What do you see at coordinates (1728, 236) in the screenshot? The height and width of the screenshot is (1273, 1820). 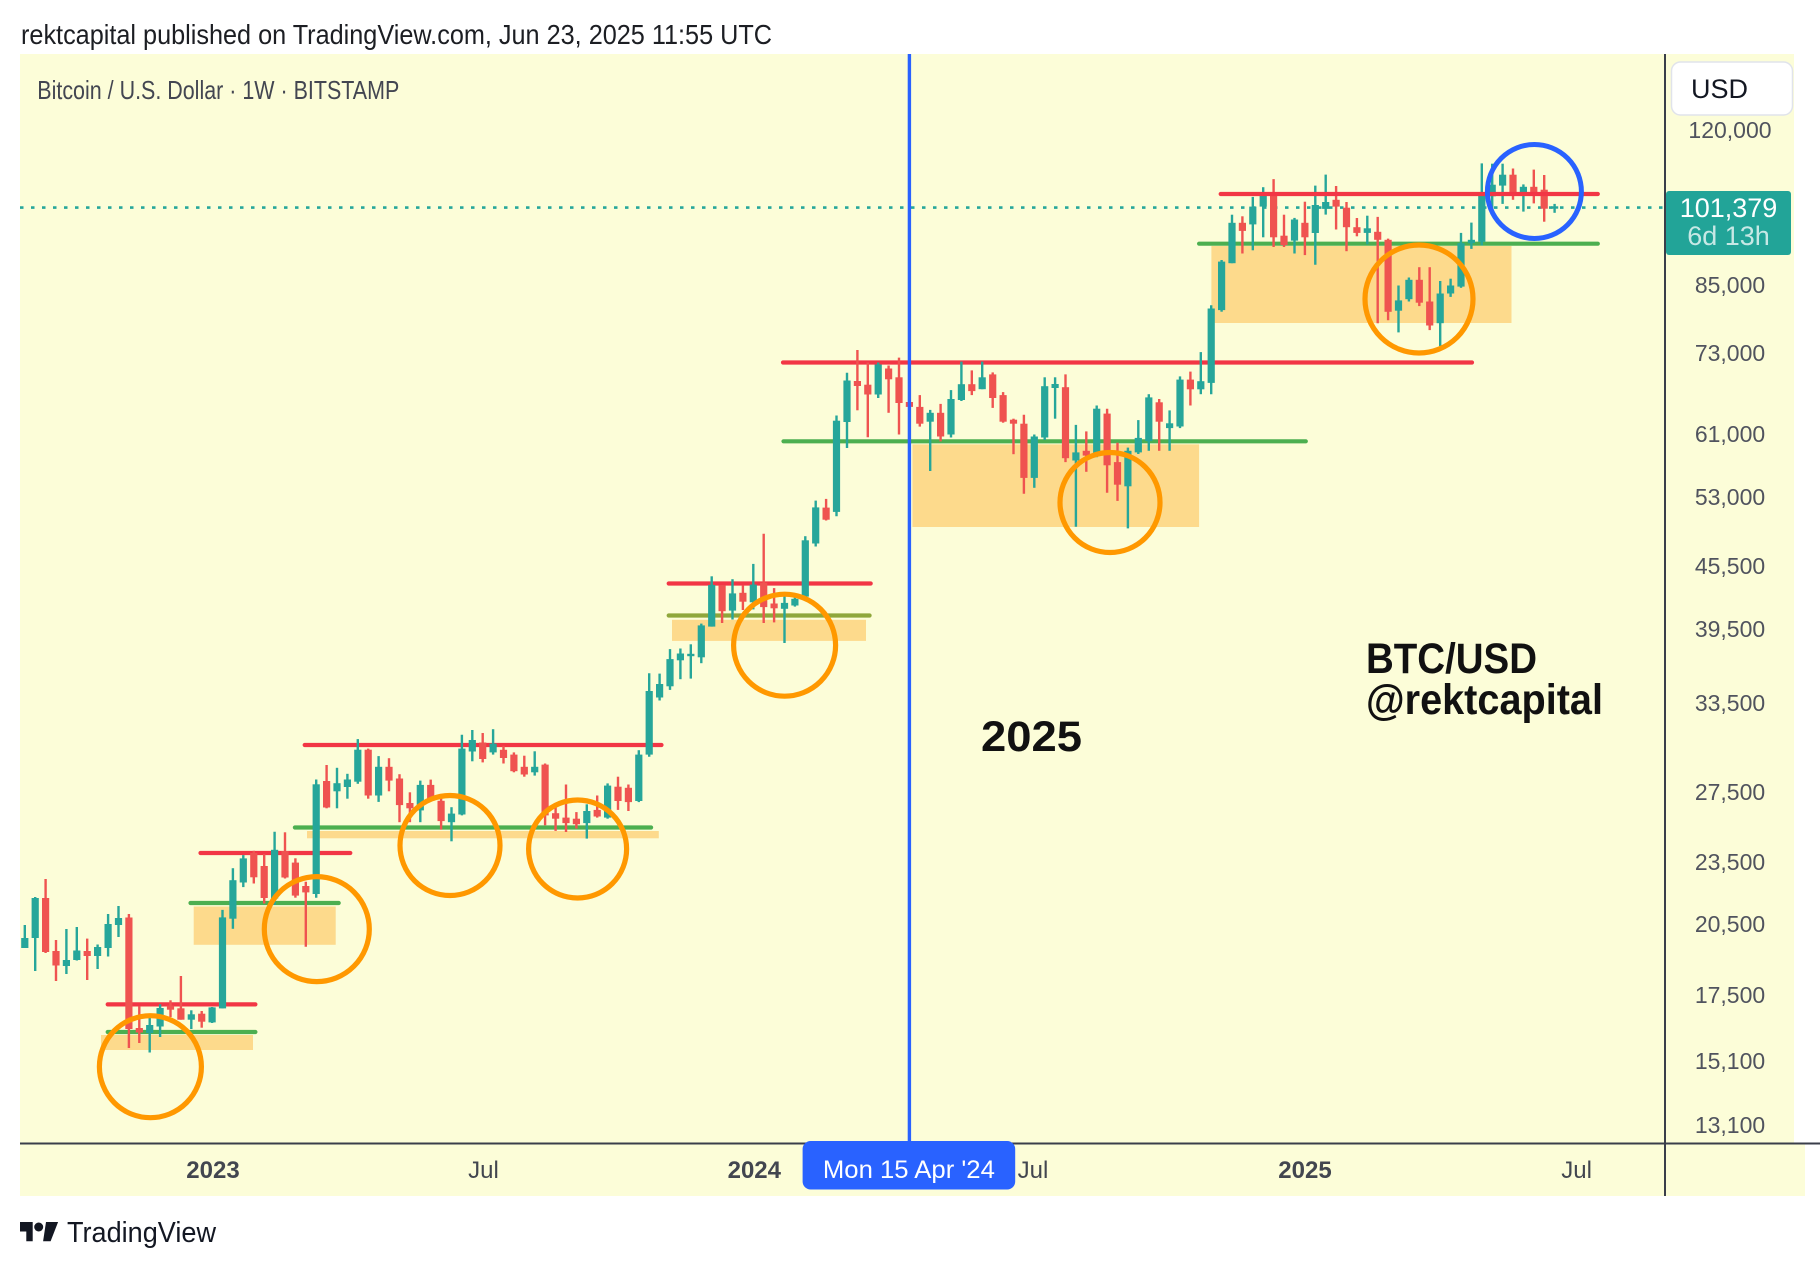 I see `svg-text: 6d 13h` at bounding box center [1728, 236].